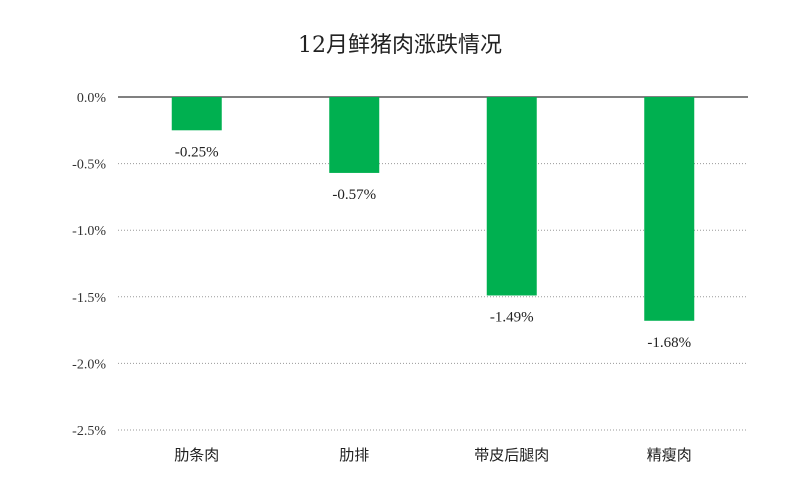 This screenshot has height=480, width=800. Describe the element at coordinates (89, 431) in the screenshot. I see `y-tick-label: -2.5%` at that location.